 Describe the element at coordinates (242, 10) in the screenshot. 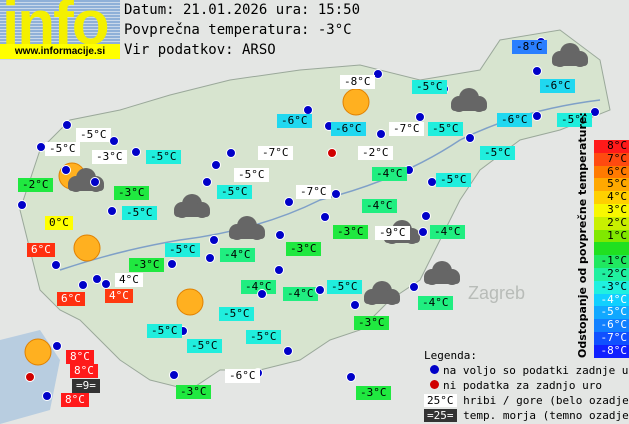

I see `date-line: Datum: 21.01.2026 ura: 15:50` at that location.